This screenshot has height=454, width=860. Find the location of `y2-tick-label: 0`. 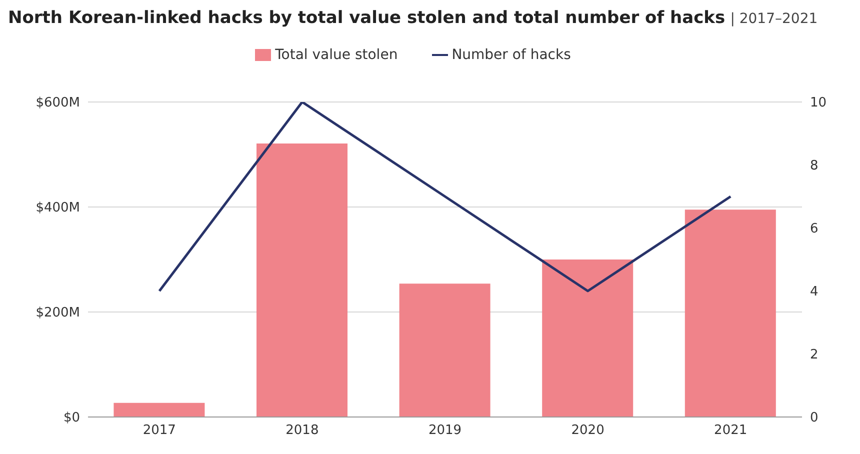

y2-tick-label: 0 is located at coordinates (814, 418).